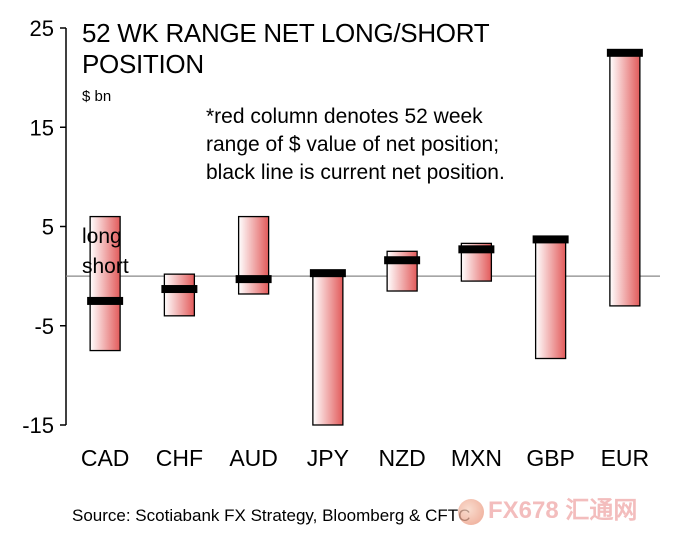 The image size is (678, 542). What do you see at coordinates (105, 458) in the screenshot?
I see `x-tick-label: CAD` at bounding box center [105, 458].